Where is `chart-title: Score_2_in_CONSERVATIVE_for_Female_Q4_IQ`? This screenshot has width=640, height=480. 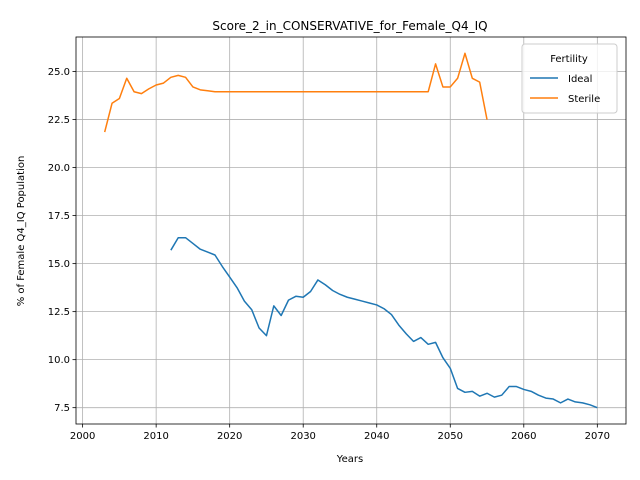
chart-title: Score_2_in_CONSERVATIVE_for_Female_Q4_IQ is located at coordinates (349, 26).